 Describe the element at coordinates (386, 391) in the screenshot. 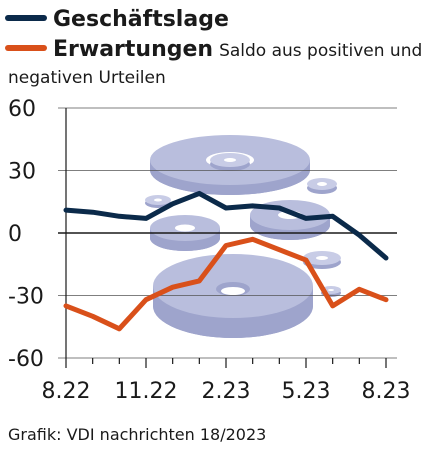

I see `x-tick-label: 8.23` at that location.